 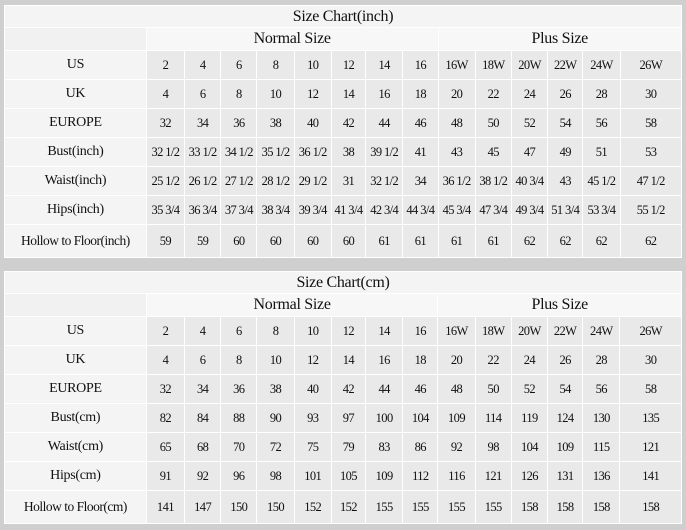 What do you see at coordinates (650, 418) in the screenshot?
I see `size-value-cell: 135` at bounding box center [650, 418].